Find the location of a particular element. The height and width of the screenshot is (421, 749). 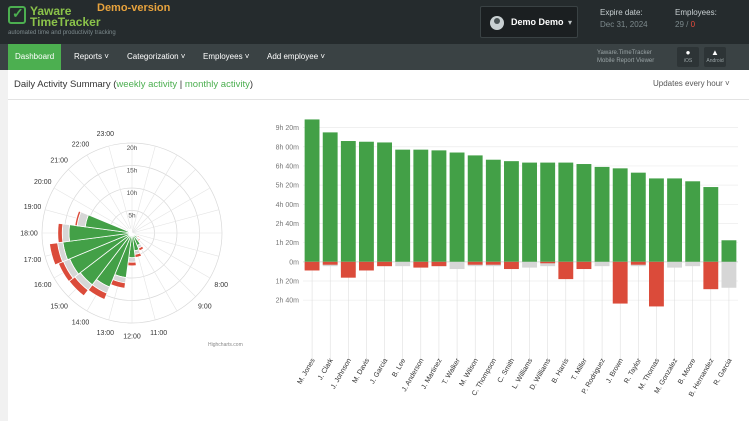

avatar is located at coordinates (497, 23).